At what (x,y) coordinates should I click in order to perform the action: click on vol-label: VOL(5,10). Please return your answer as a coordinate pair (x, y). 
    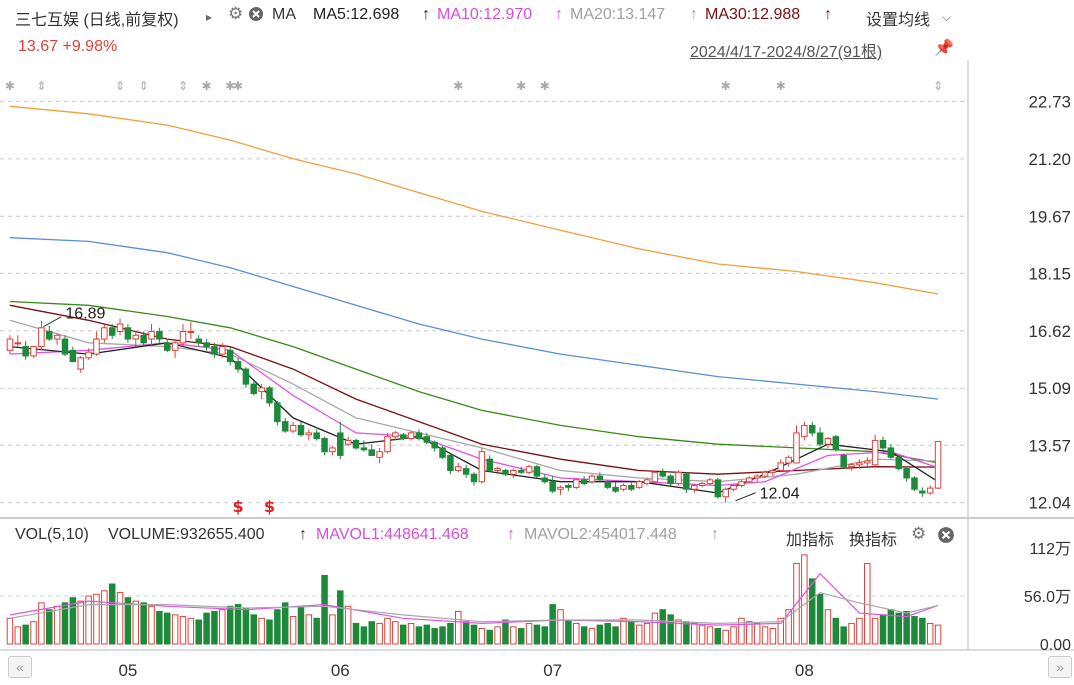
    Looking at the image, I should click on (52, 534).